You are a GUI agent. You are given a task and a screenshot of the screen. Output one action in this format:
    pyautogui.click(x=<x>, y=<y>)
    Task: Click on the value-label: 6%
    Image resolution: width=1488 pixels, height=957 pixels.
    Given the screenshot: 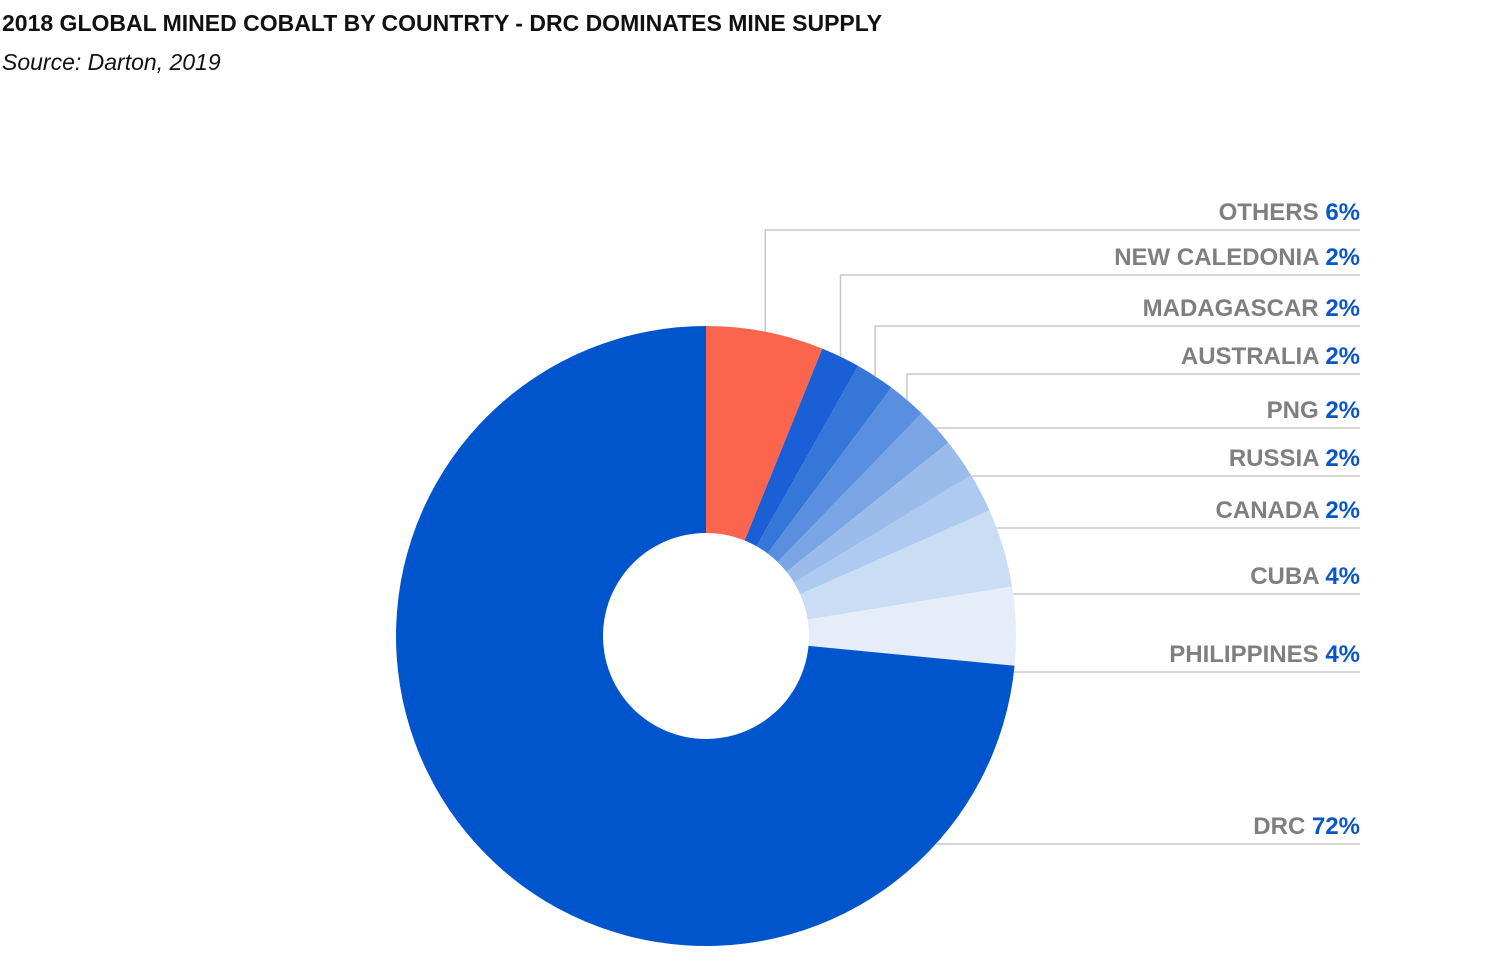 What is the action you would take?
    pyautogui.click(x=1342, y=212)
    